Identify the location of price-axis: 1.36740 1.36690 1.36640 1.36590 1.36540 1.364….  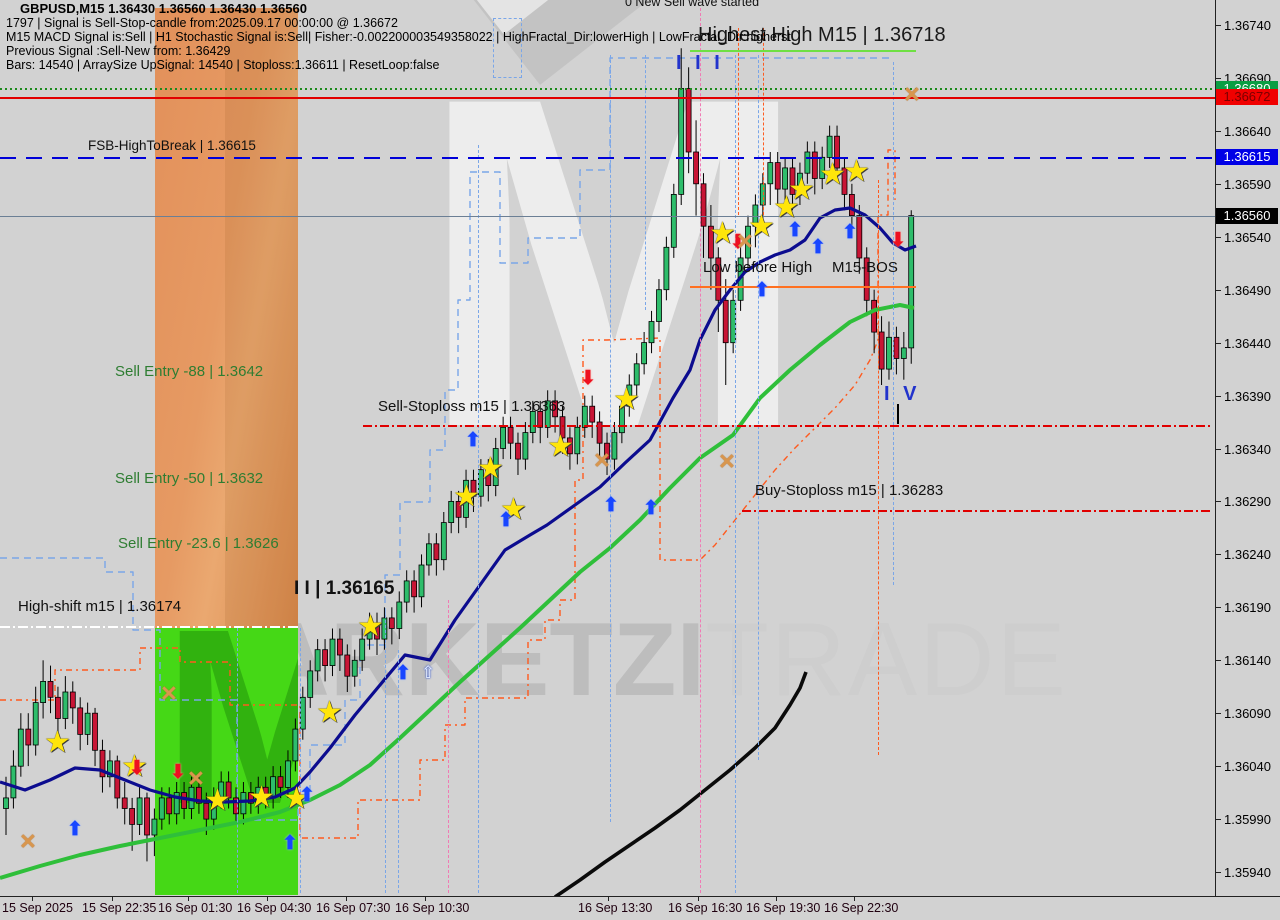
(1248, 448).